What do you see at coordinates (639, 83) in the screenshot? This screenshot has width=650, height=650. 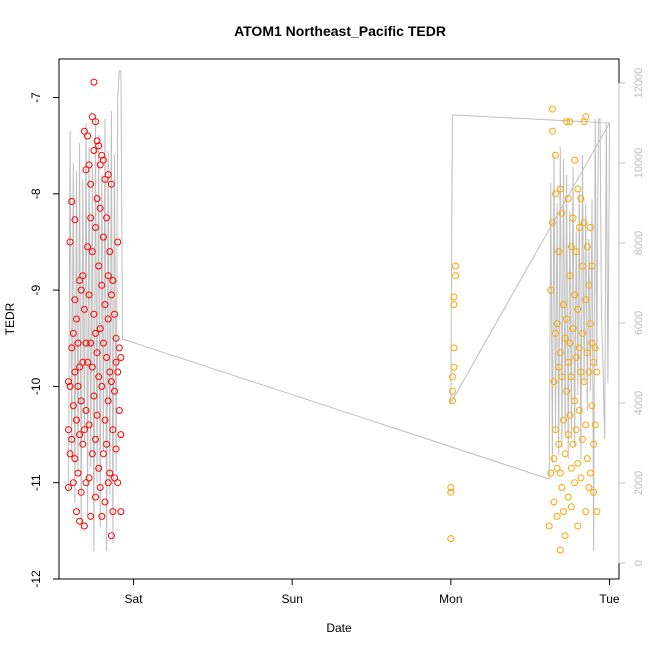 I see `y2-tick-label: 12000` at bounding box center [639, 83].